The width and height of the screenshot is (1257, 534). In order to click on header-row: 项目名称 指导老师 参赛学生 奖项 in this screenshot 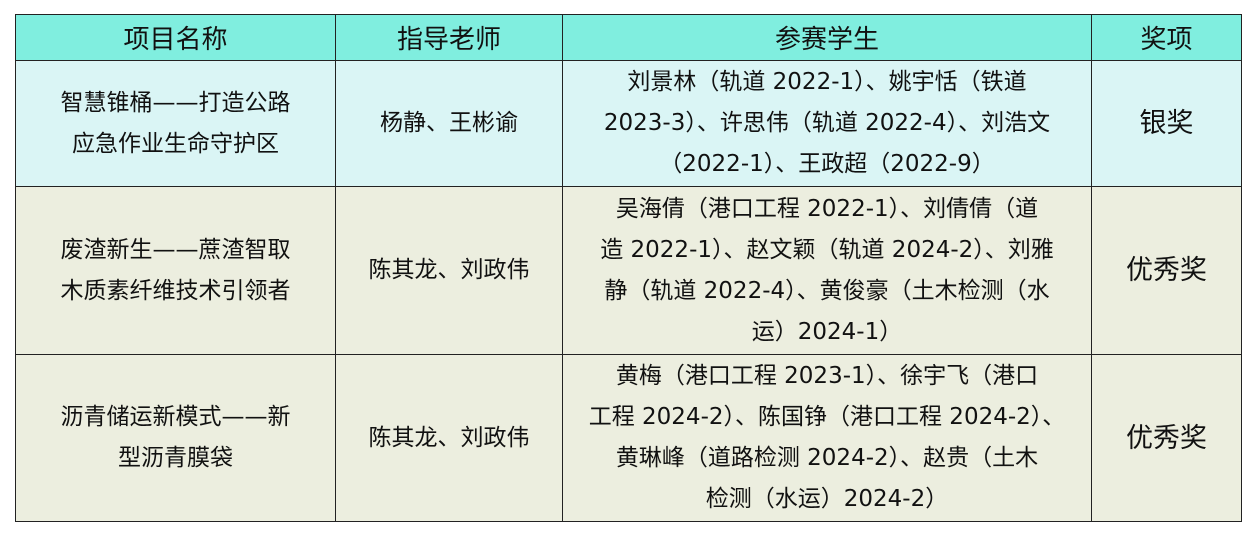, I will do `click(628, 37)`.